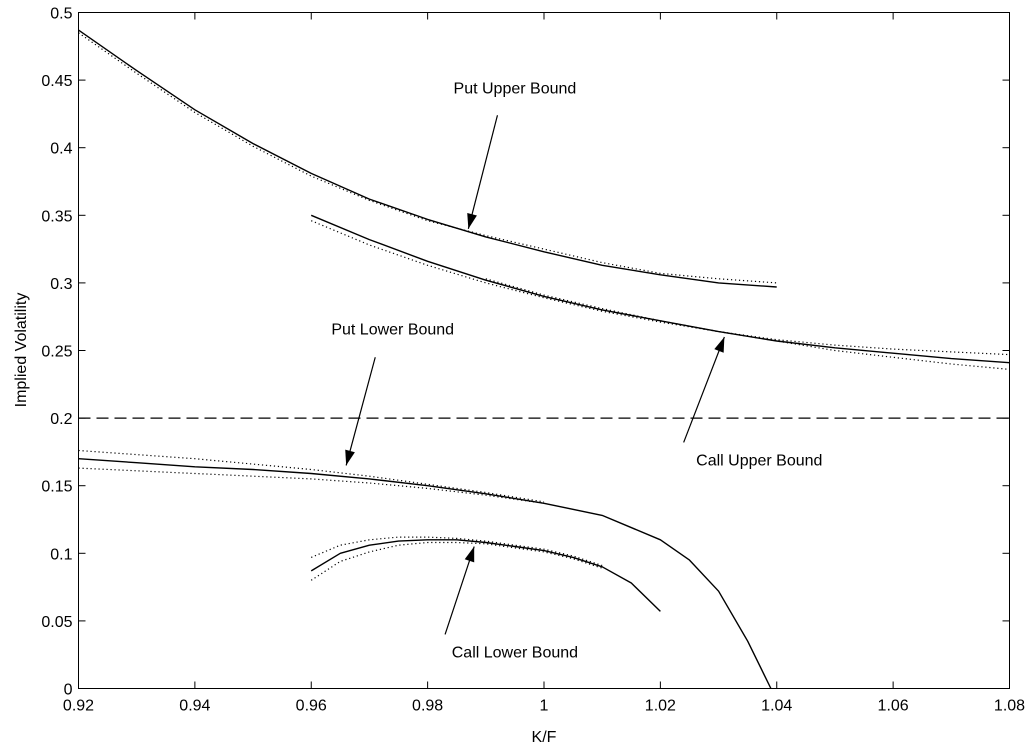 This screenshot has width=1030, height=749. I want to click on annotation-label: Put Lower Bound, so click(392, 329).